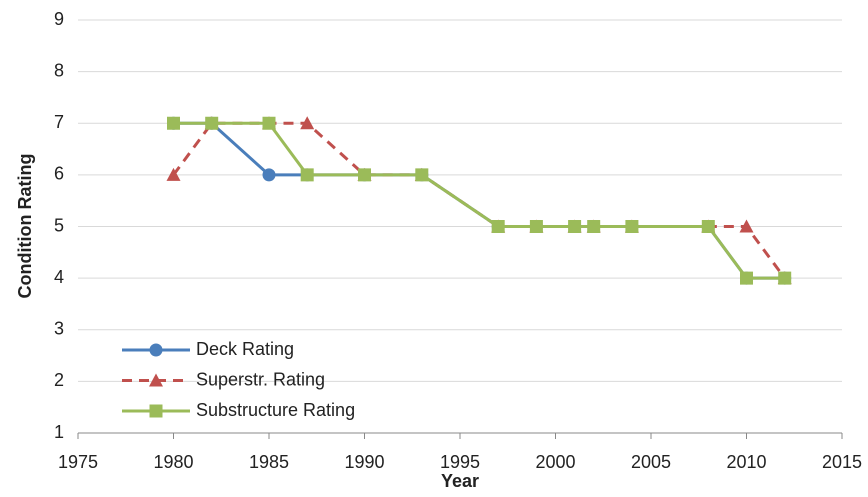 Image resolution: width=868 pixels, height=497 pixels. I want to click on x-axis-label: Year, so click(460, 481).